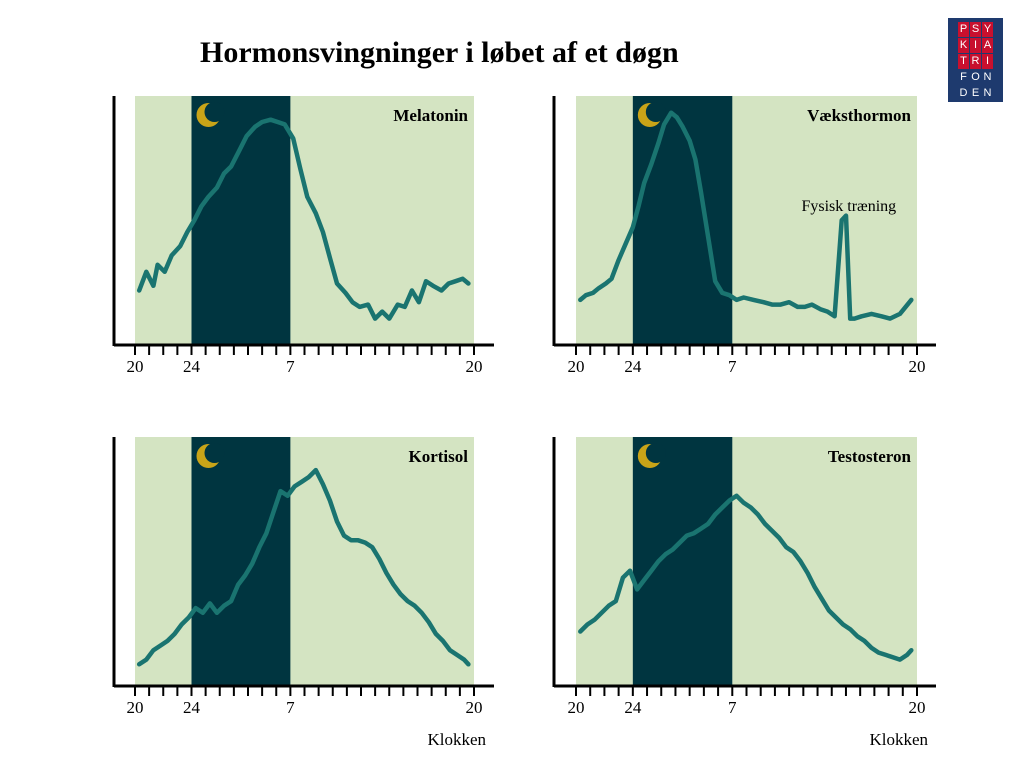 This screenshot has width=1024, height=768. I want to click on chart-panel-1: 20 24 7 20 Melatonin, so click(303, 236).